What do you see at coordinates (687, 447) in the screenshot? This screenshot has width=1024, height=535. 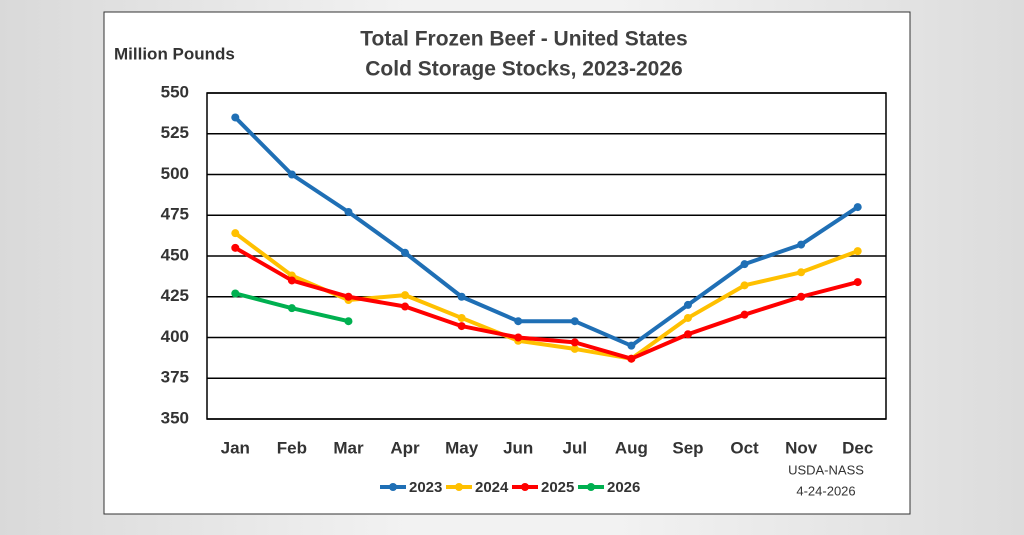 I see `x-tick-label: Sep` at bounding box center [687, 447].